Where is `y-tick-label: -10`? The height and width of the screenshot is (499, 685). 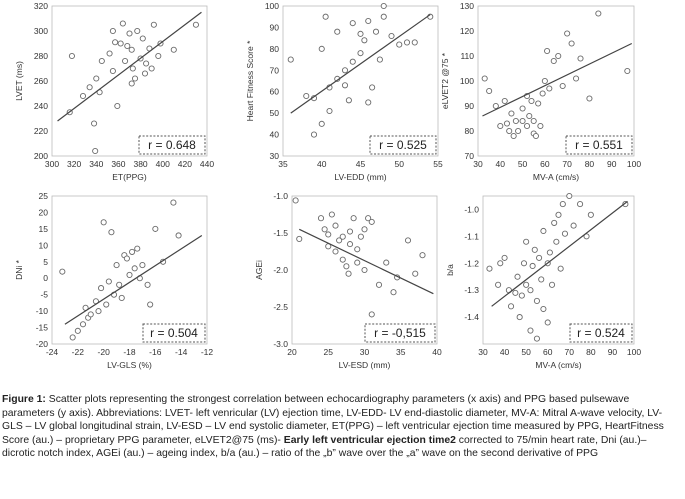 y-tick-label: -10 is located at coordinates (42, 311).